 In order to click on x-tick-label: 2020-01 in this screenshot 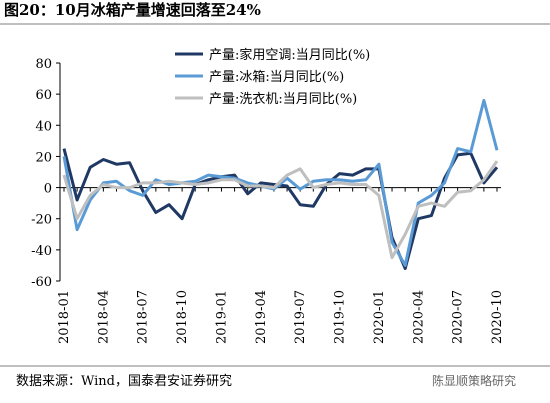, I will do `click(379, 317)`.